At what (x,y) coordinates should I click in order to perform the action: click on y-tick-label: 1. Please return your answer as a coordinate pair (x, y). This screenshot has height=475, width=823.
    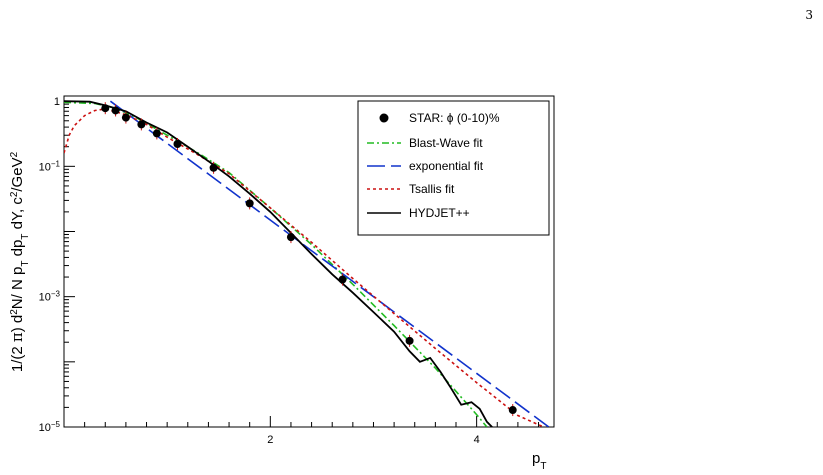
    Looking at the image, I should click on (57, 102).